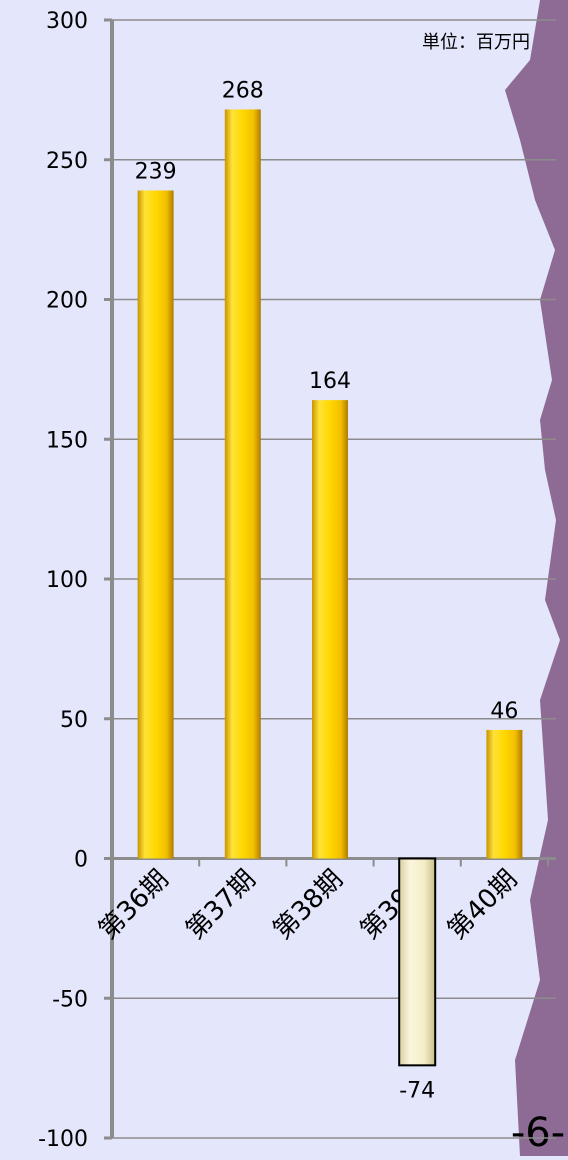 This screenshot has height=1160, width=568. What do you see at coordinates (67, 580) in the screenshot?
I see `y-tick-label: 100` at bounding box center [67, 580].